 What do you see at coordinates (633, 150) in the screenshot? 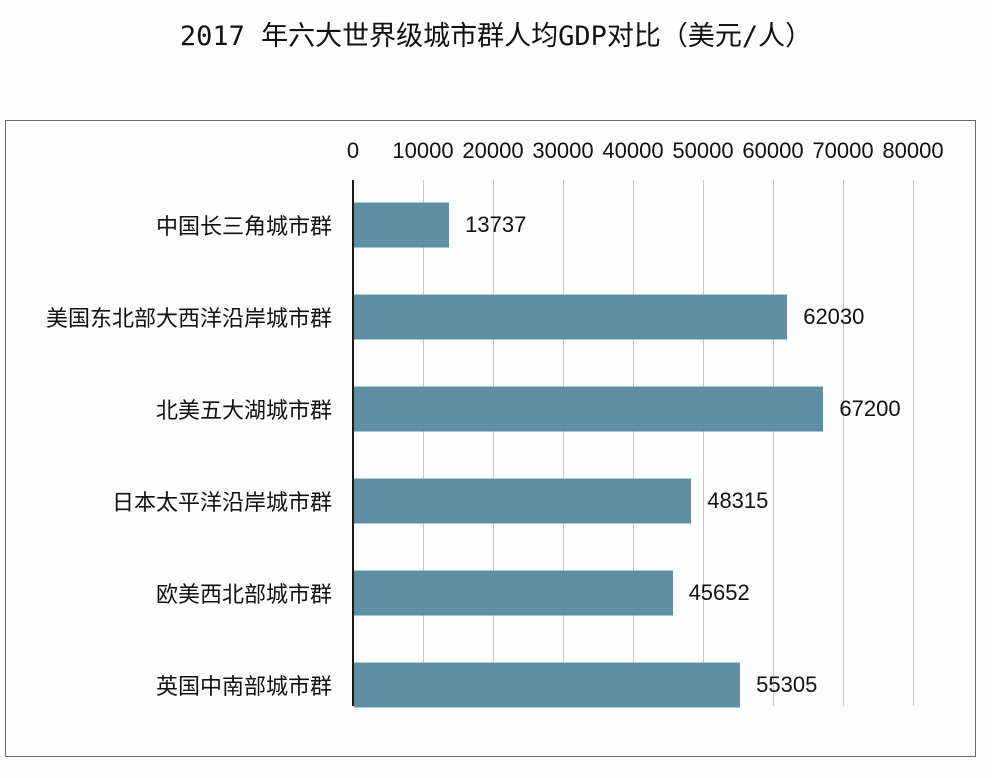
I see `x-tick-label: 40000` at bounding box center [633, 150].